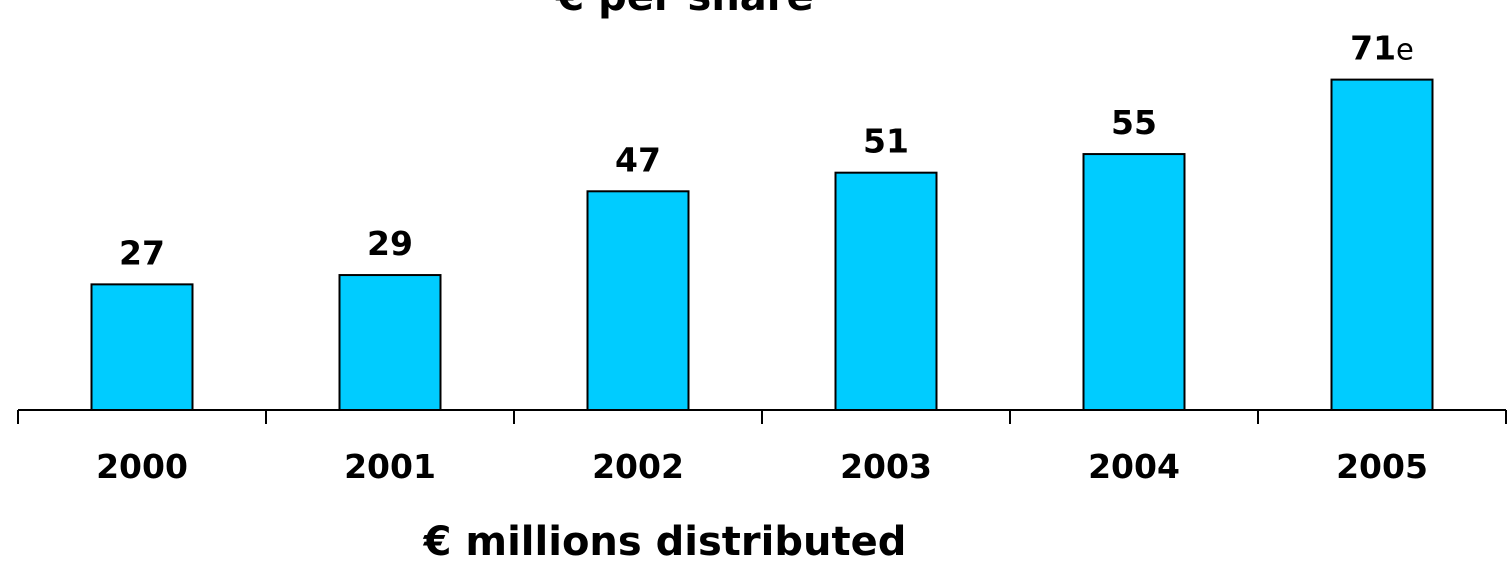 The height and width of the screenshot is (562, 1510). Describe the element at coordinates (886, 141) in the screenshot. I see `data-label-2003: 51` at that location.